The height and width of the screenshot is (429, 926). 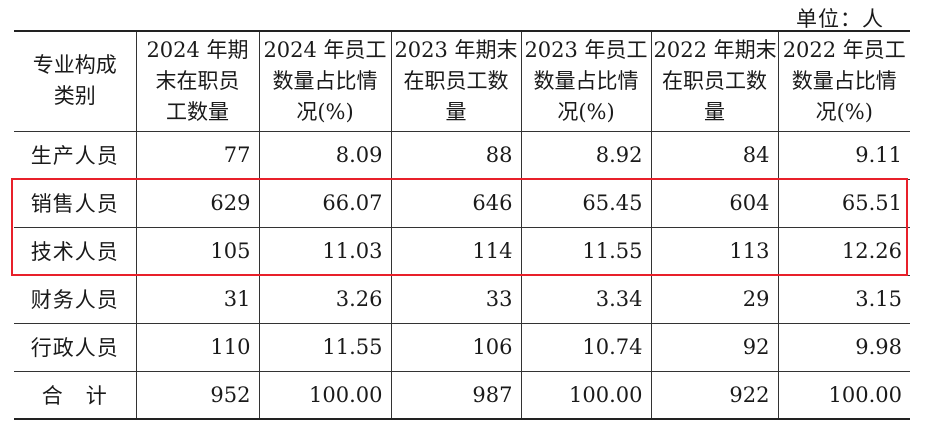 What do you see at coordinates (325, 299) in the screenshot?
I see `table-cell: 3.26` at bounding box center [325, 299].